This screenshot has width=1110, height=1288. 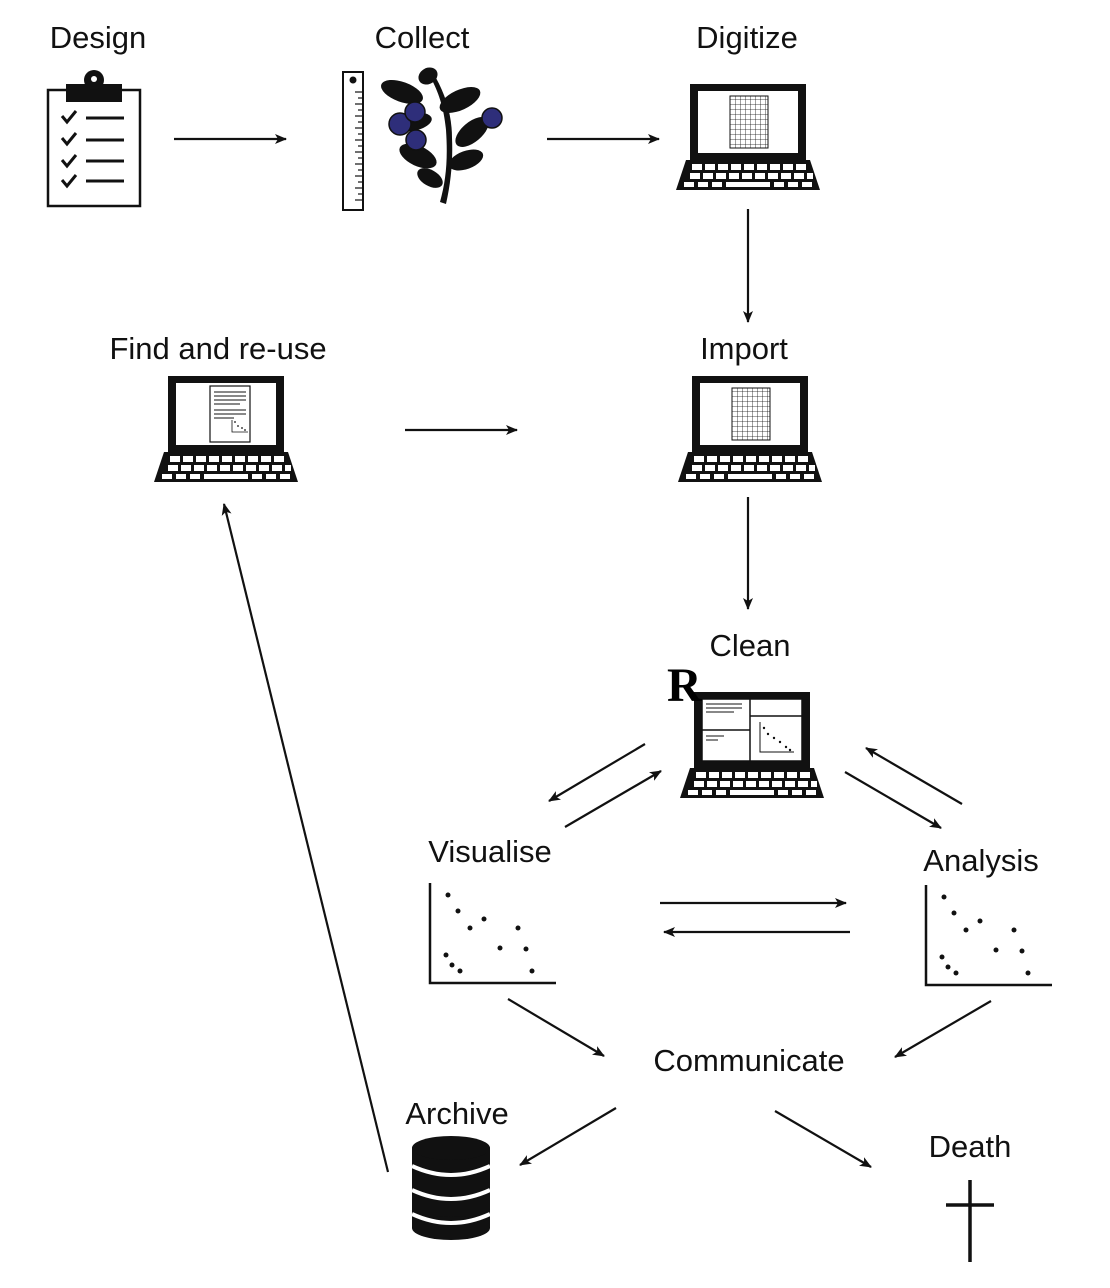 I want to click on laptop-document-icon, so click(x=226, y=429).